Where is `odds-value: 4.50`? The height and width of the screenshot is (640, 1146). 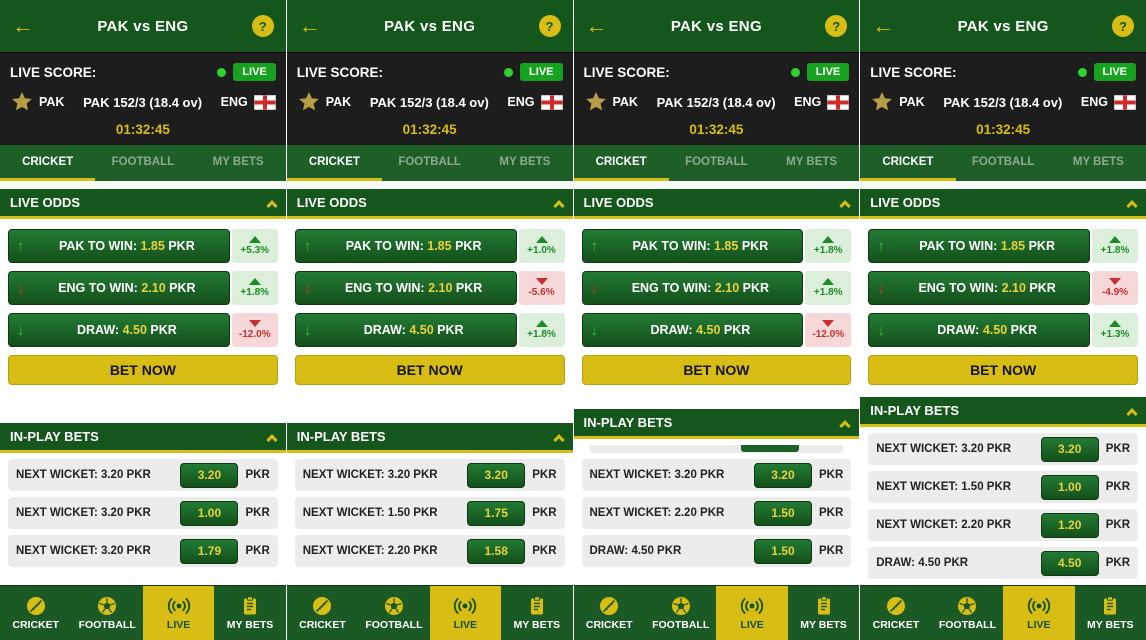 odds-value: 4.50 is located at coordinates (421, 330).